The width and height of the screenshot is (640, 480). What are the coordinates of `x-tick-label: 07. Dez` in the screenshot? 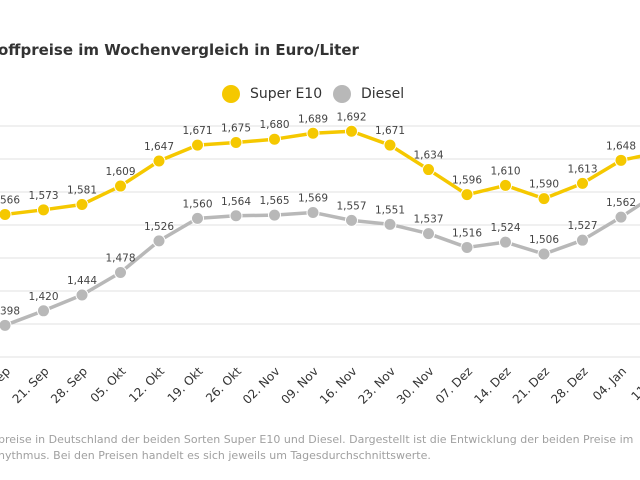 It's located at (454, 385).